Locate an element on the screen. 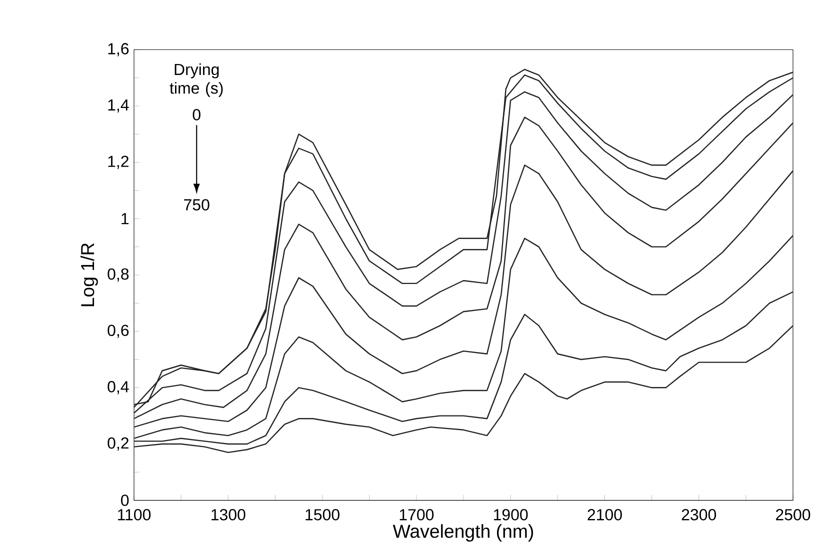  x-tick-label: 1700 is located at coordinates (417, 514).